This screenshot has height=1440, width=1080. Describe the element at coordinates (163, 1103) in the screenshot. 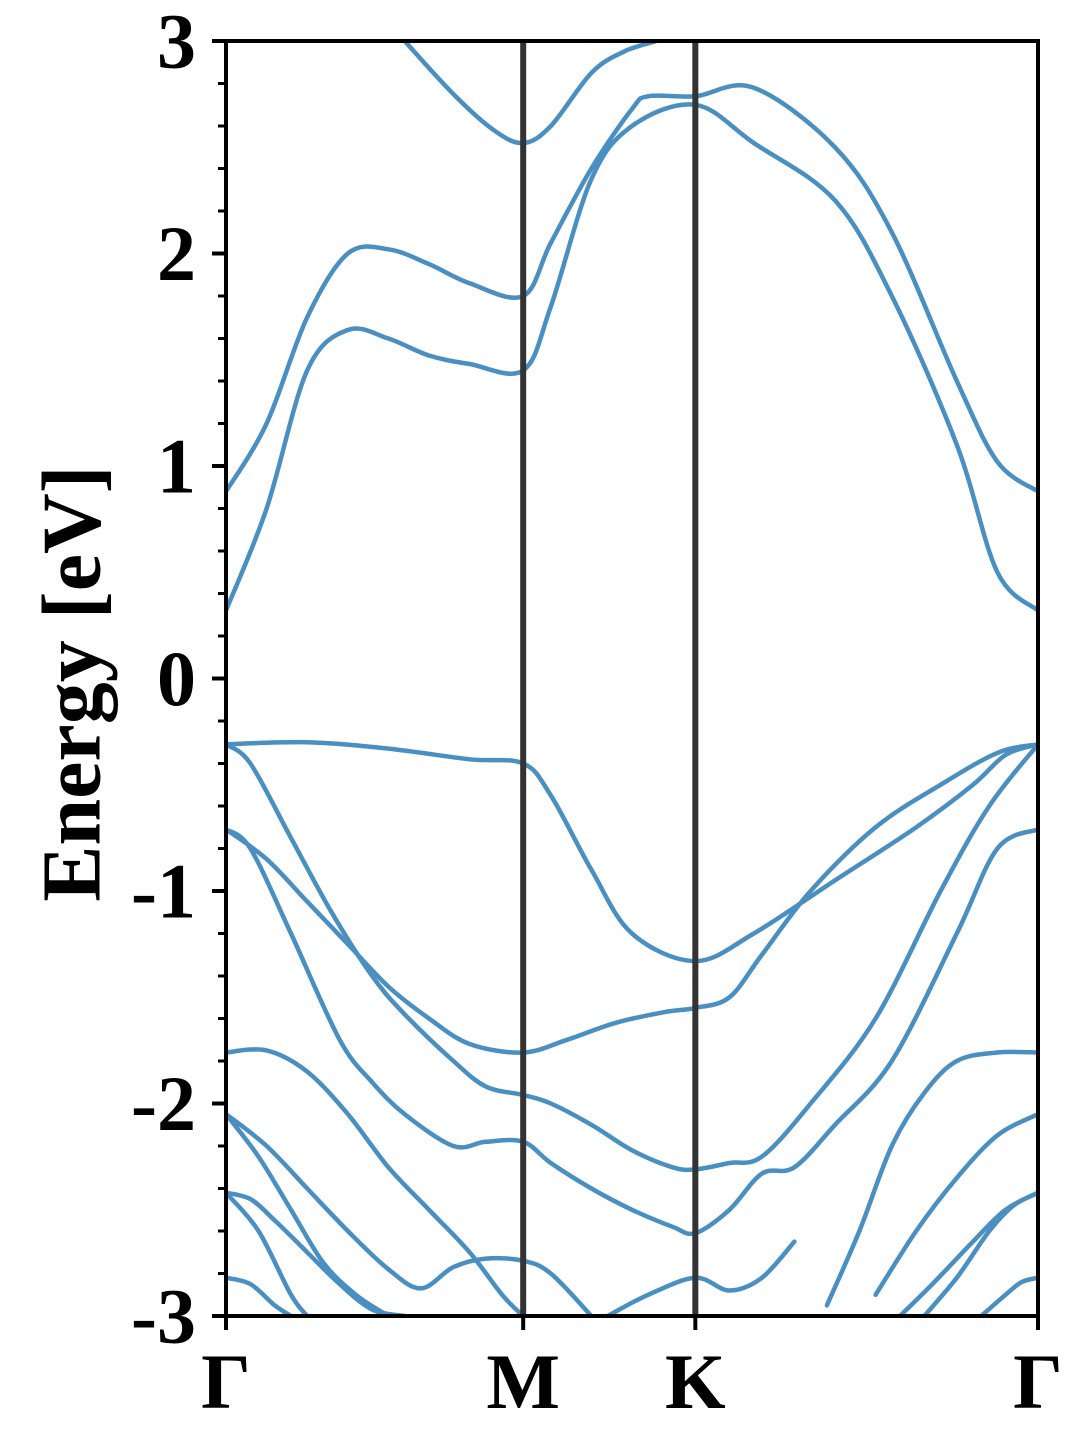

I see `y-tick-label: -2` at that location.